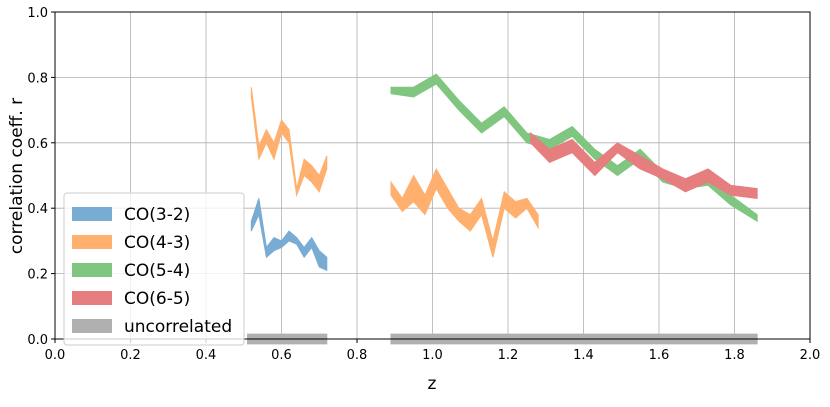  Describe the element at coordinates (206, 355) in the screenshot. I see `x-tick-label: 0.4` at that location.